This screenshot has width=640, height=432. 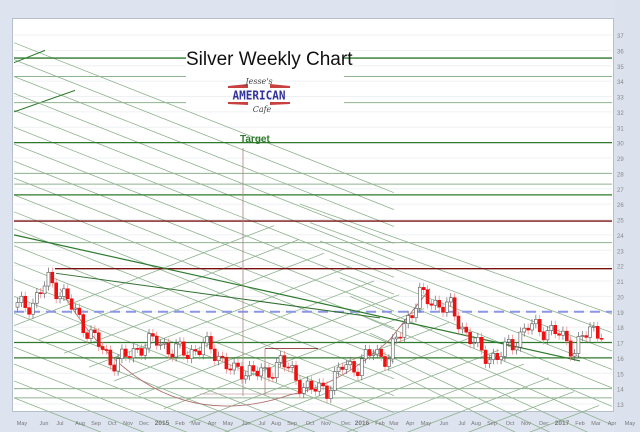 I want to click on y-tick-label: 13, so click(x=620, y=406).